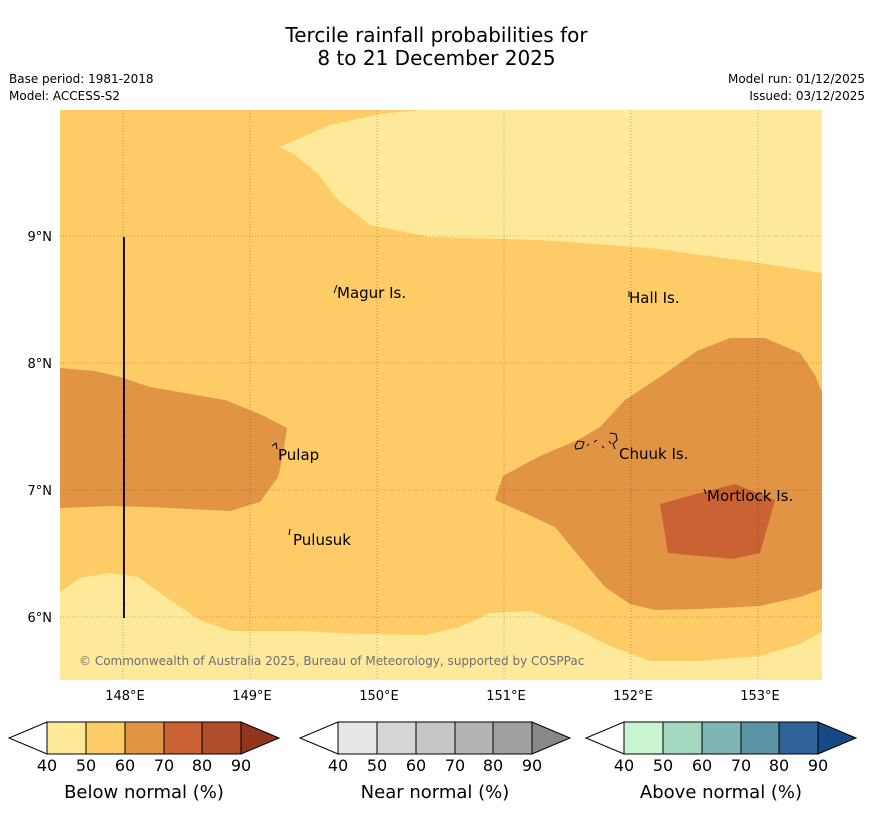  What do you see at coordinates (173, 439) in the screenshot?
I see `region-below-60-70-west` at bounding box center [173, 439].